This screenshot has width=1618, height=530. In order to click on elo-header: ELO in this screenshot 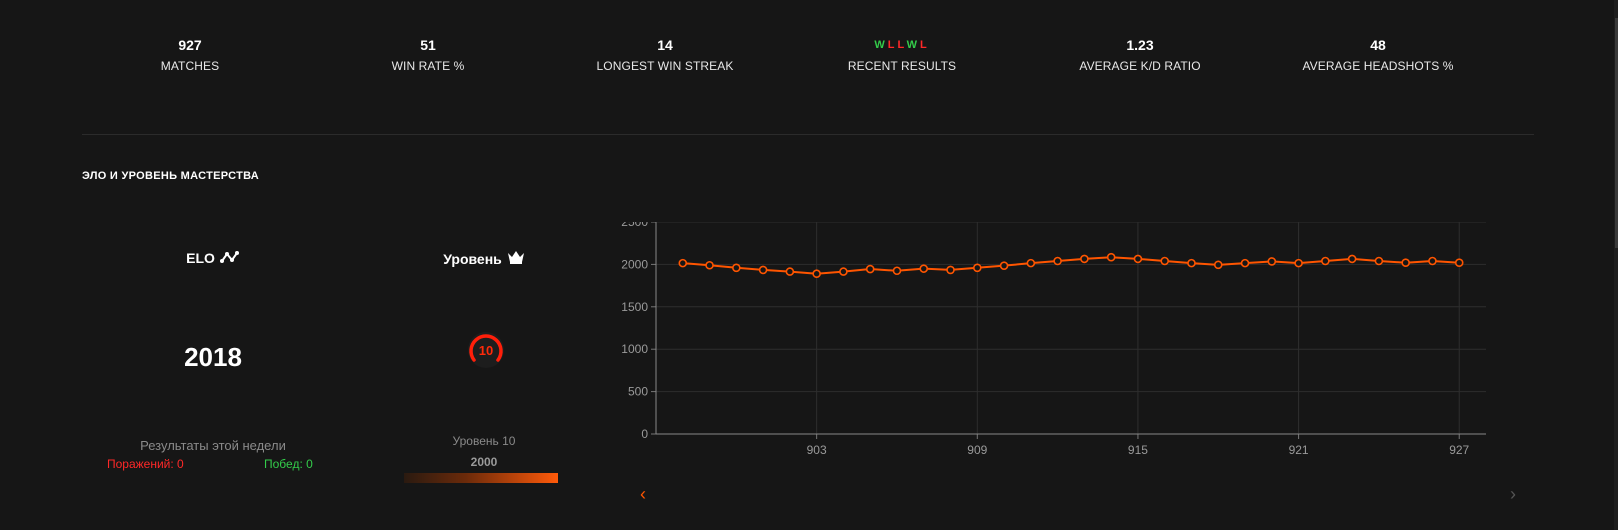, I will do `click(213, 258)`.